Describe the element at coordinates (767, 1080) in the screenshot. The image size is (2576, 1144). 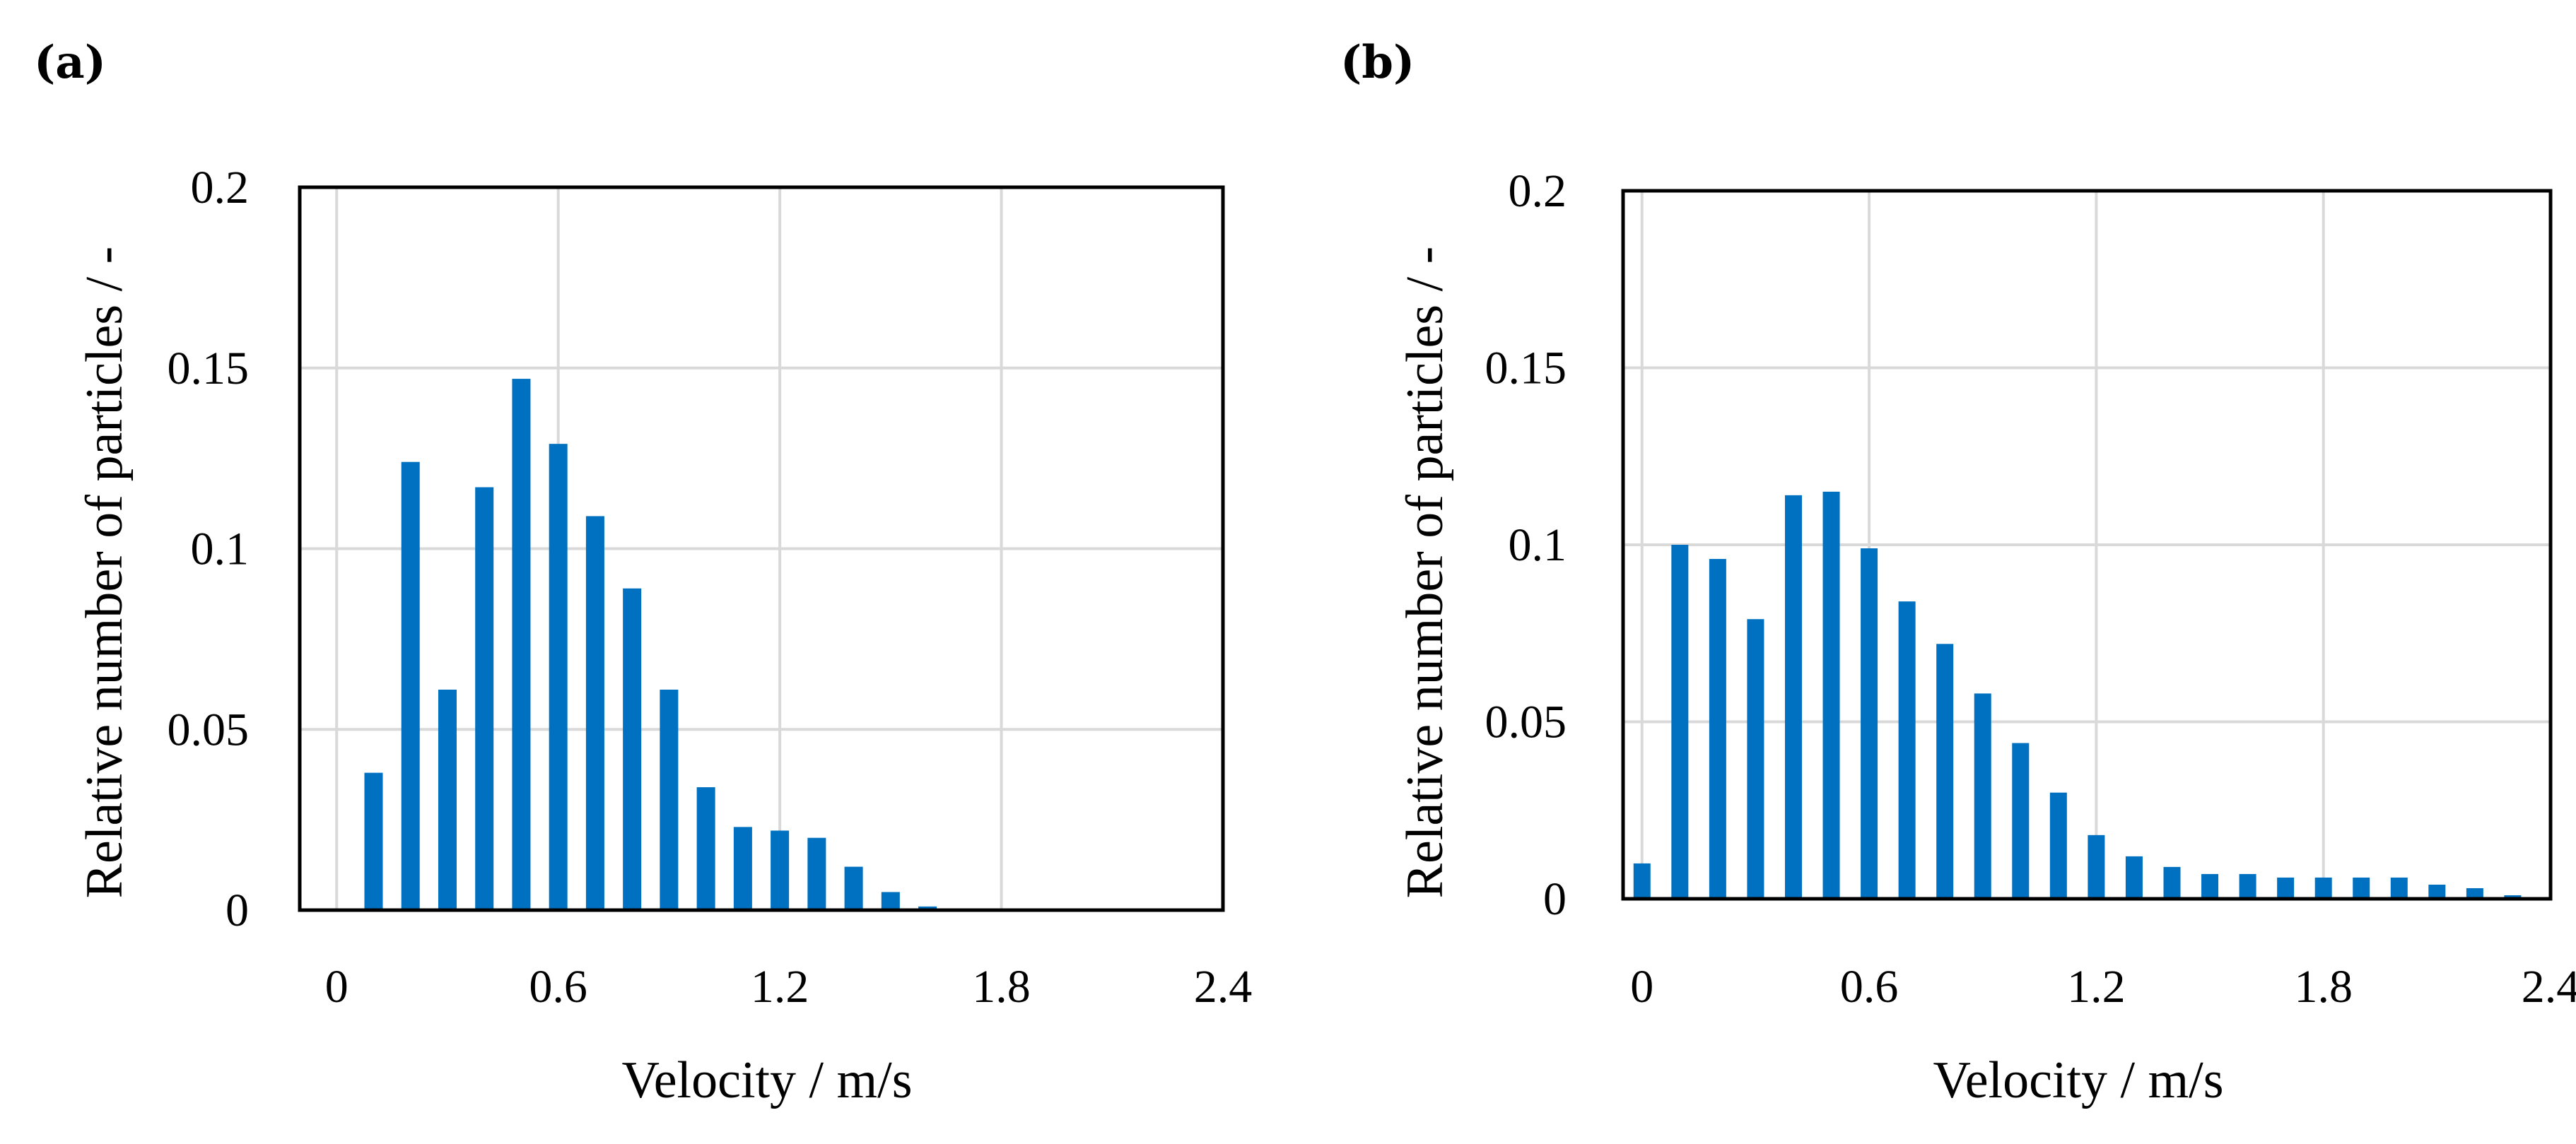
I see `x-axis-title-a: Velocity / m/s` at that location.